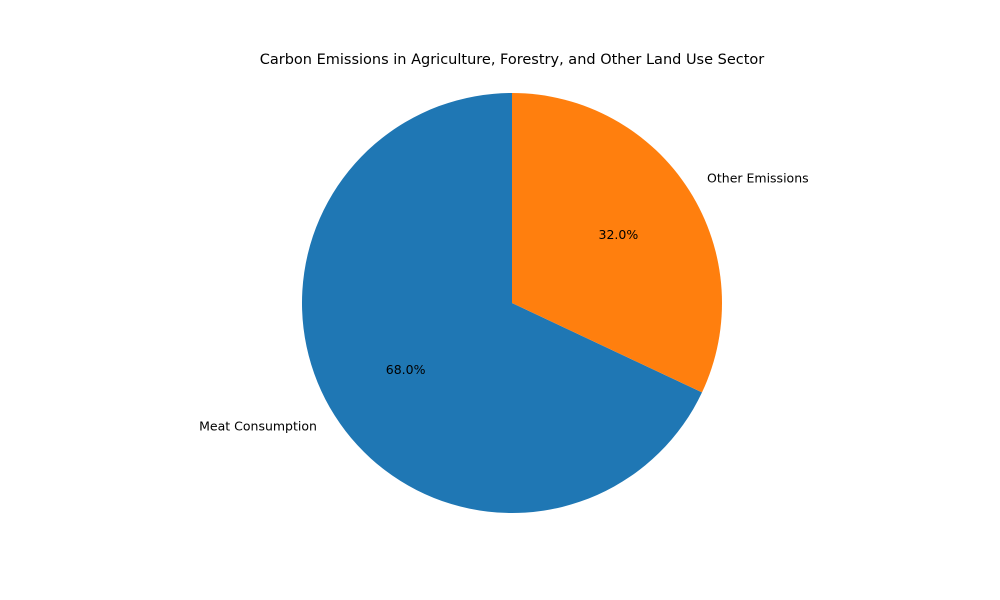 The image size is (1000, 600). Describe the element at coordinates (258, 425) in the screenshot. I see `slice-label: Meat Consumption` at that location.